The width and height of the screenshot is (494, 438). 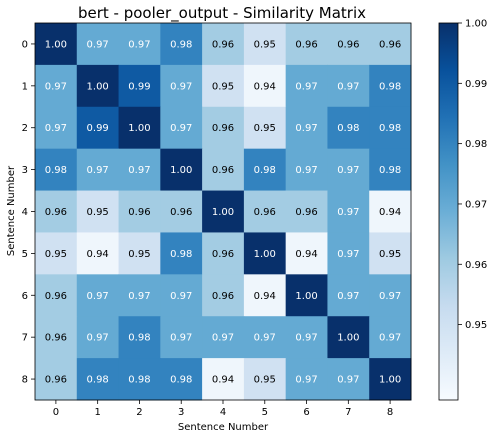 What do you see at coordinates (25, 128) in the screenshot?
I see `y-tick-label: 2` at bounding box center [25, 128].